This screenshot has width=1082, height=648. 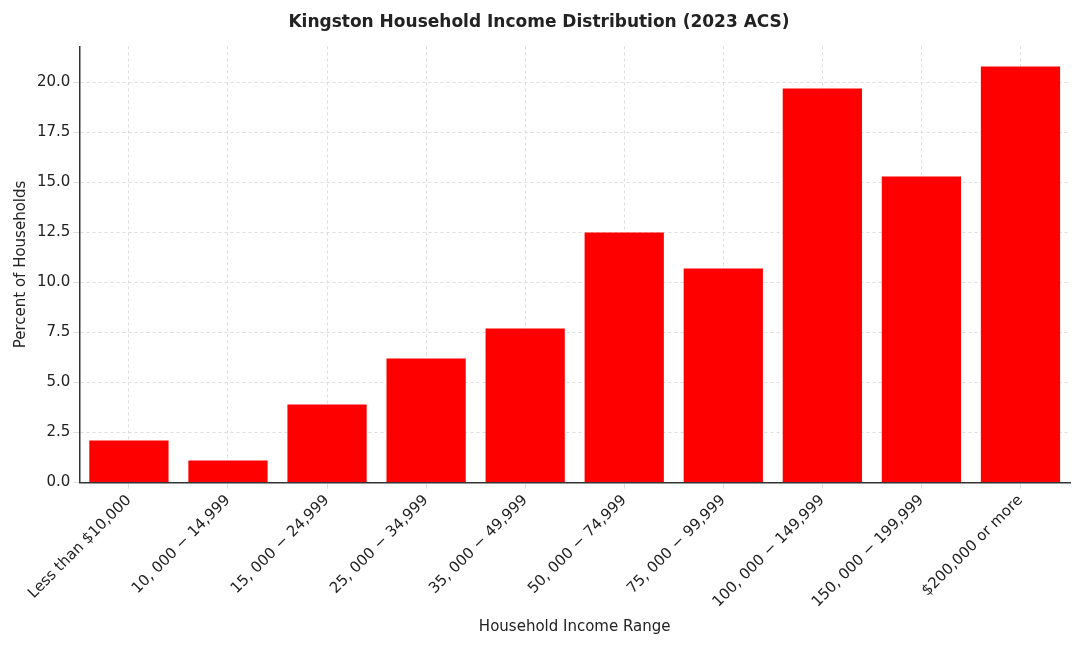 I want to click on y-tick-label: 12.5, so click(x=53, y=231).